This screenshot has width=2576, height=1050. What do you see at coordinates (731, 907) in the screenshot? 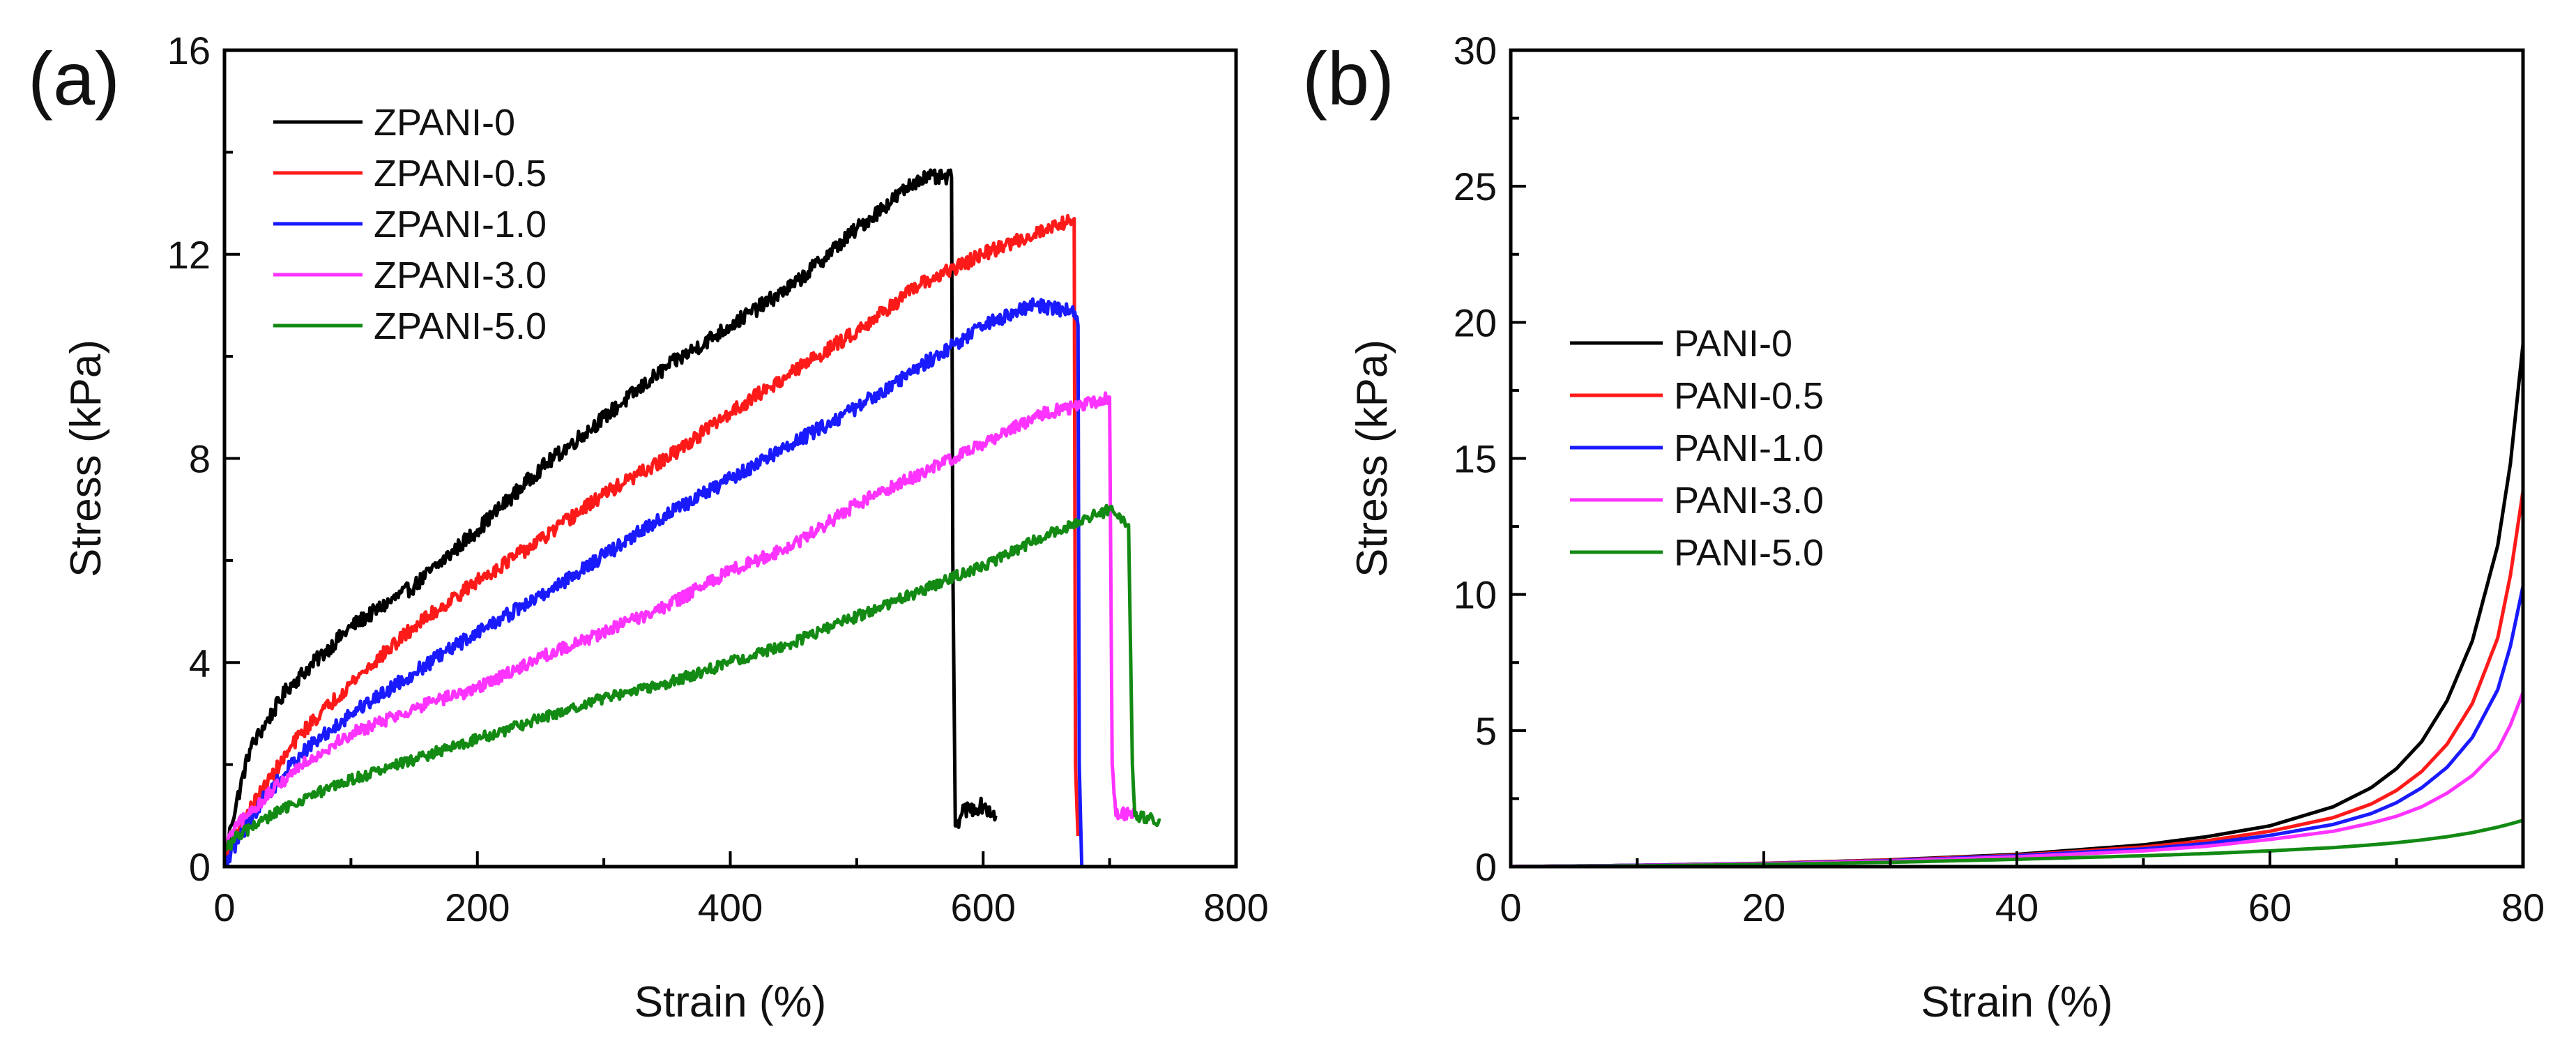
I see `x-tick-label: 400` at bounding box center [731, 907].